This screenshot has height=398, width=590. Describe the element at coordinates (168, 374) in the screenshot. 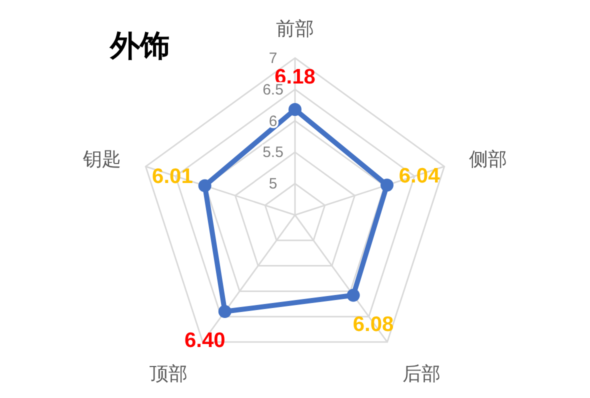

I see `spoke-label: 顶部` at that location.